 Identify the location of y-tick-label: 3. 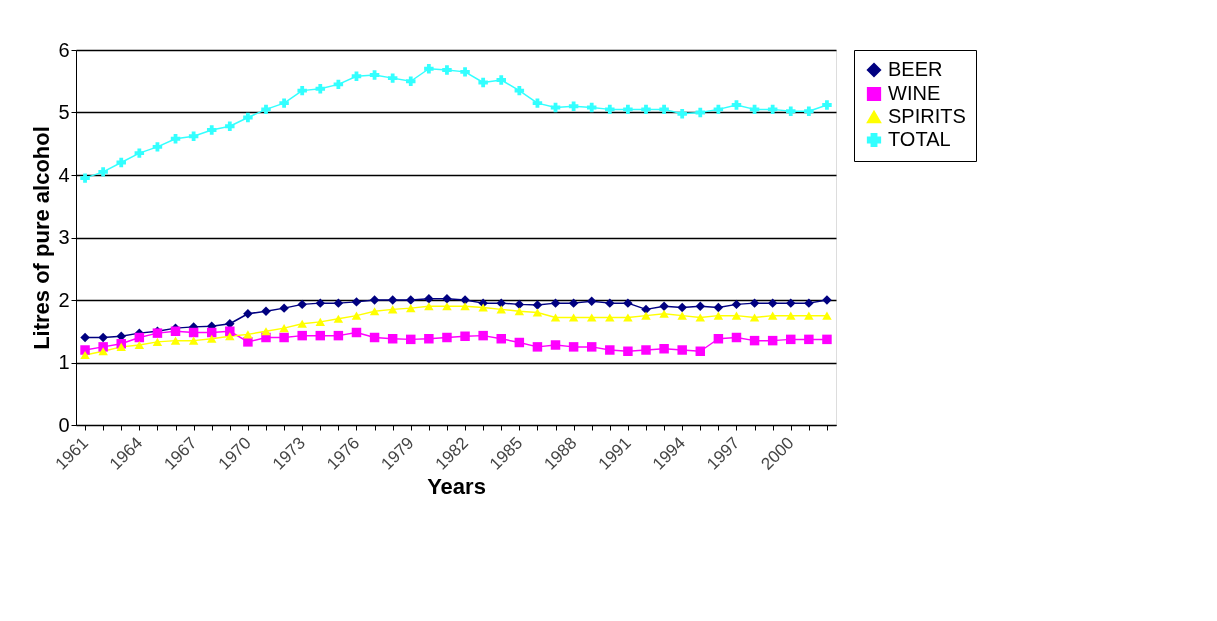
(64, 237).